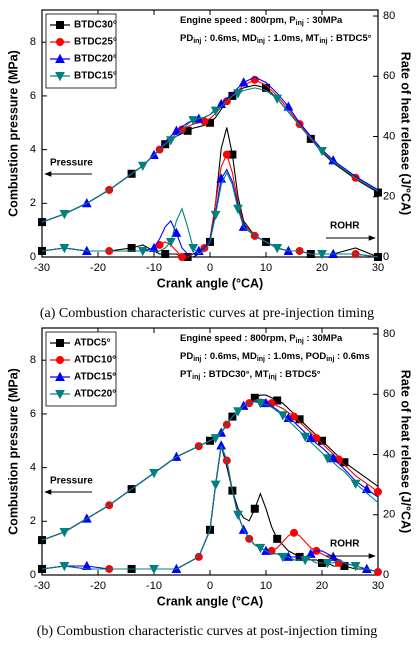  I want to click on legend-label: ATDC20°, so click(95, 394).